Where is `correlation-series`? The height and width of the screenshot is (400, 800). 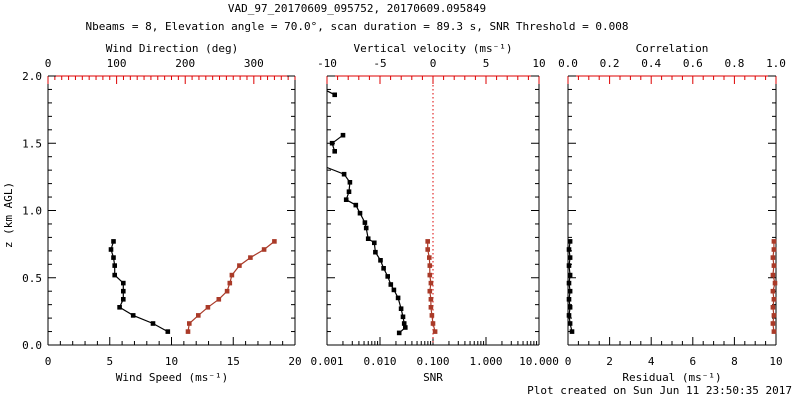
correlation-series is located at coordinates (774, 286).